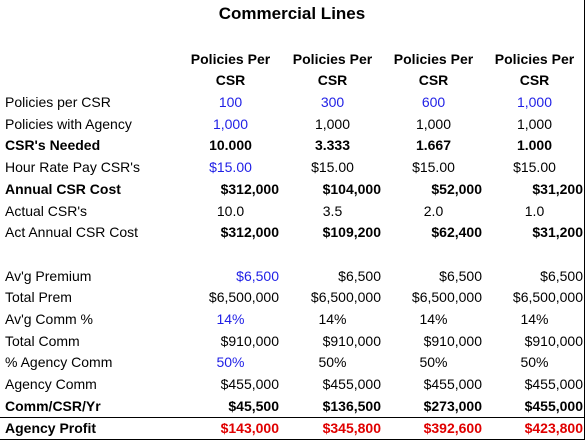 This screenshot has width=585, height=440. What do you see at coordinates (253, 405) in the screenshot?
I see `value-cell: $45,500` at bounding box center [253, 405].